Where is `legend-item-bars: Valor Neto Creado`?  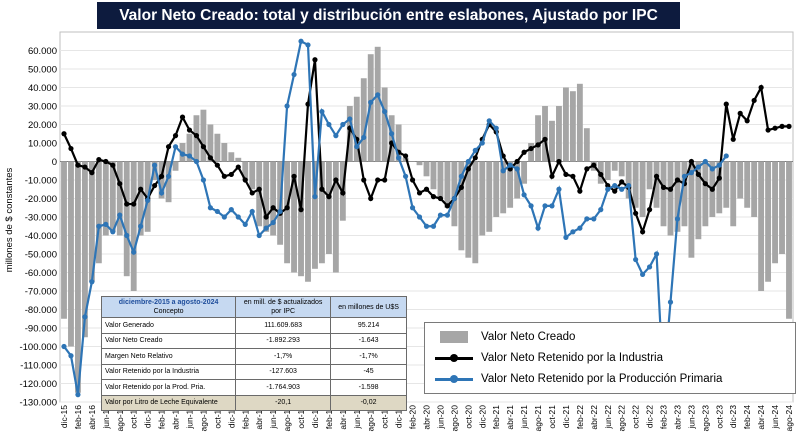 legend-item-bars: Valor Neto Creado is located at coordinates (505, 337).